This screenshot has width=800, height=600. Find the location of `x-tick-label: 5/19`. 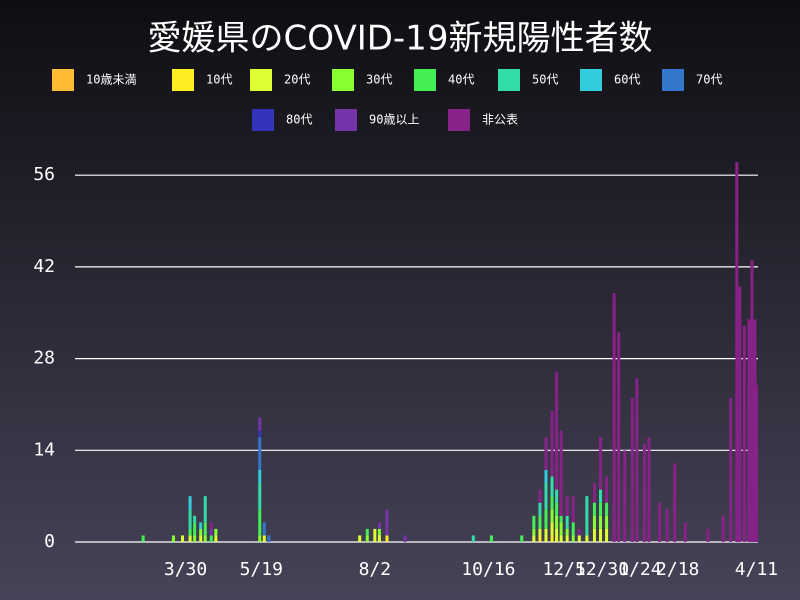

x-tick-label: 5/19 is located at coordinates (261, 569).